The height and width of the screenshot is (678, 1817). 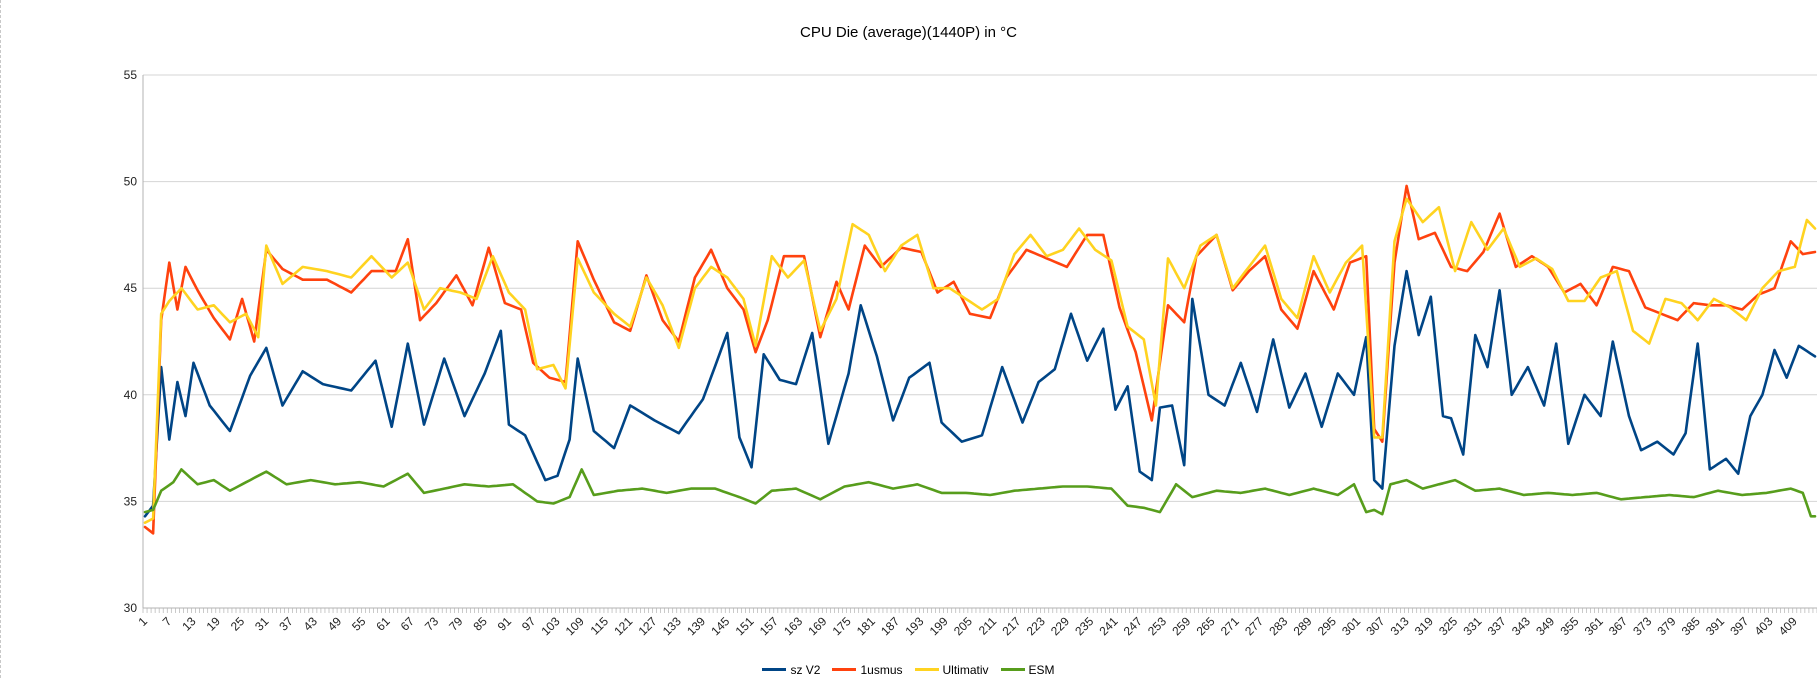 What do you see at coordinates (1569, 626) in the screenshot?
I see `x-tick-label: 355` at bounding box center [1569, 626].